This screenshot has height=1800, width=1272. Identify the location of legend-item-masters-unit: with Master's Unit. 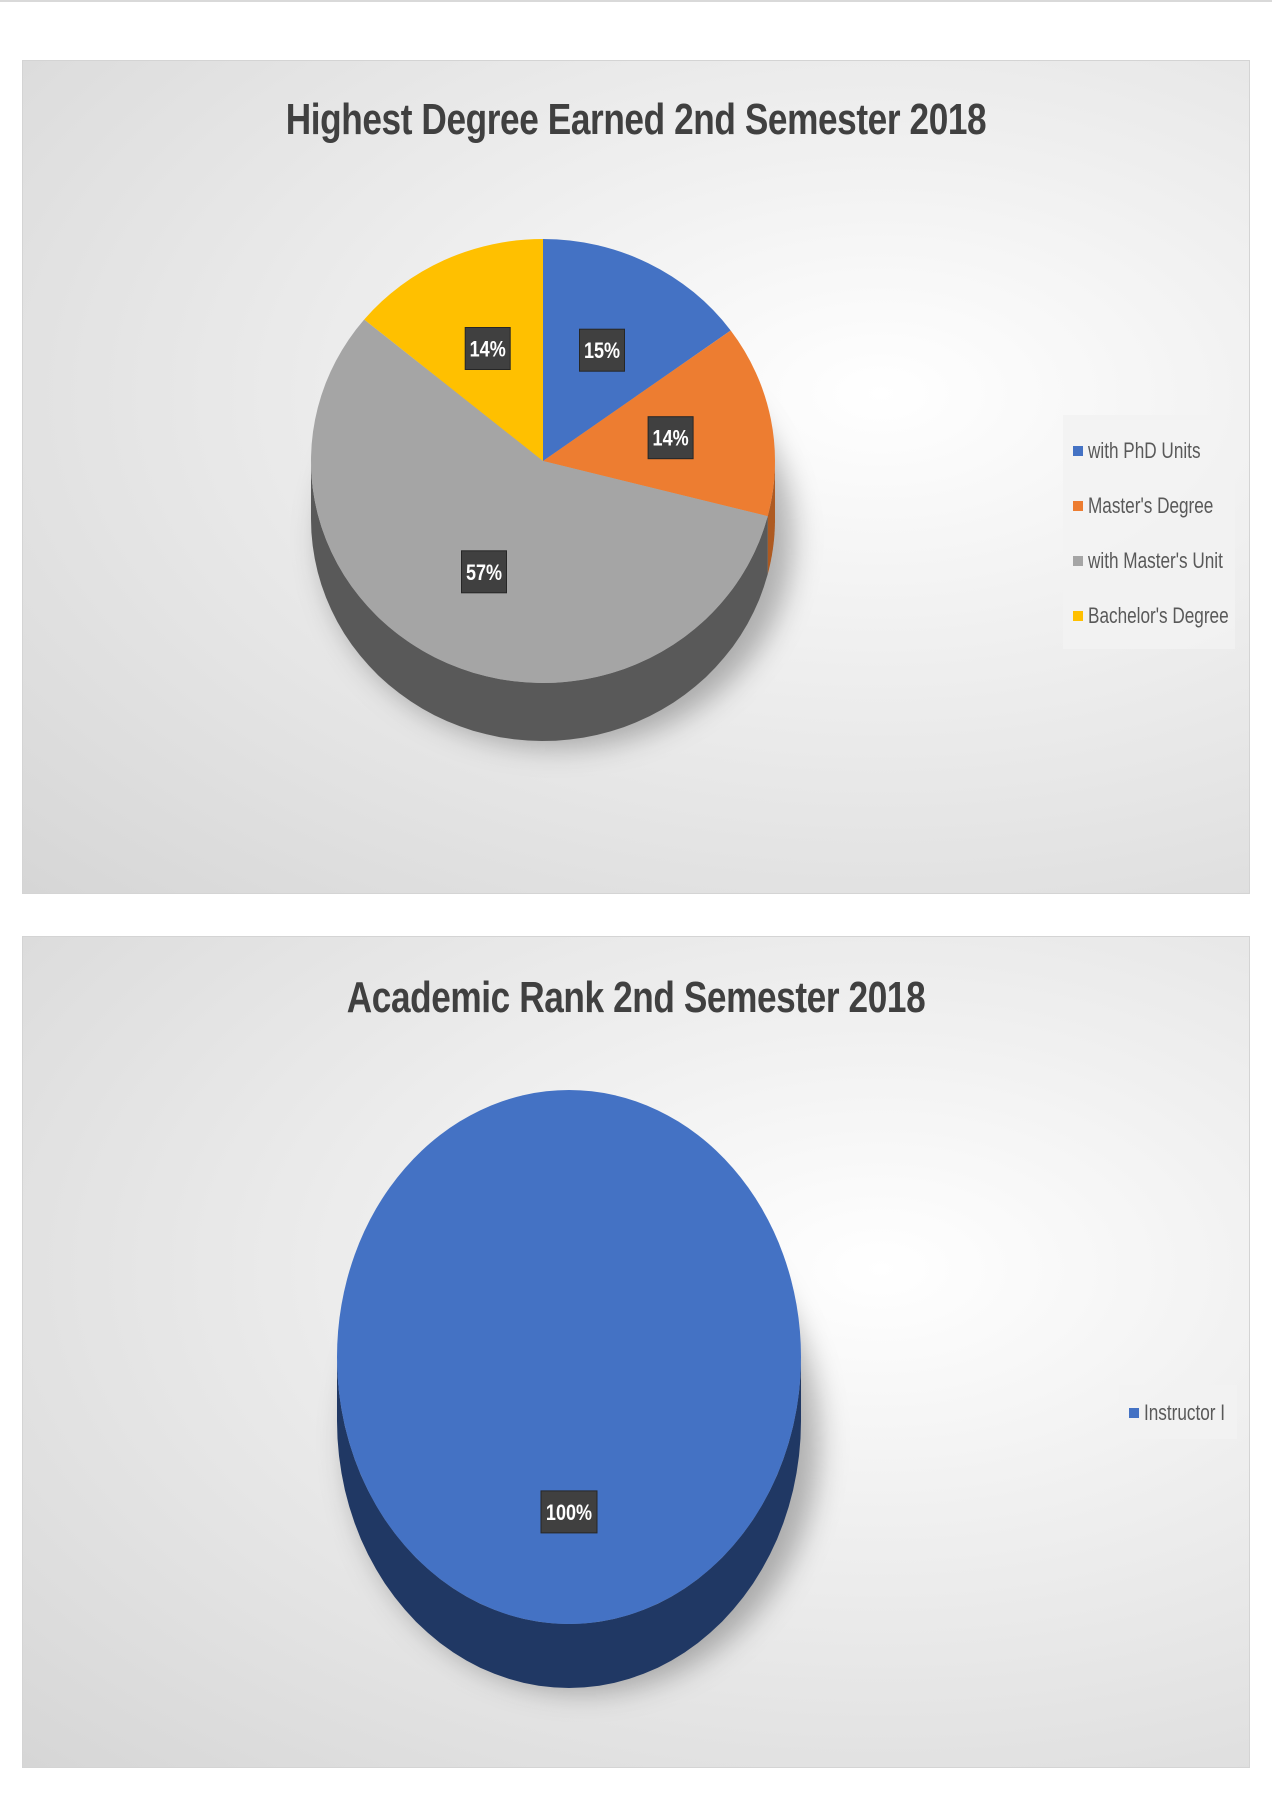
(1149, 560).